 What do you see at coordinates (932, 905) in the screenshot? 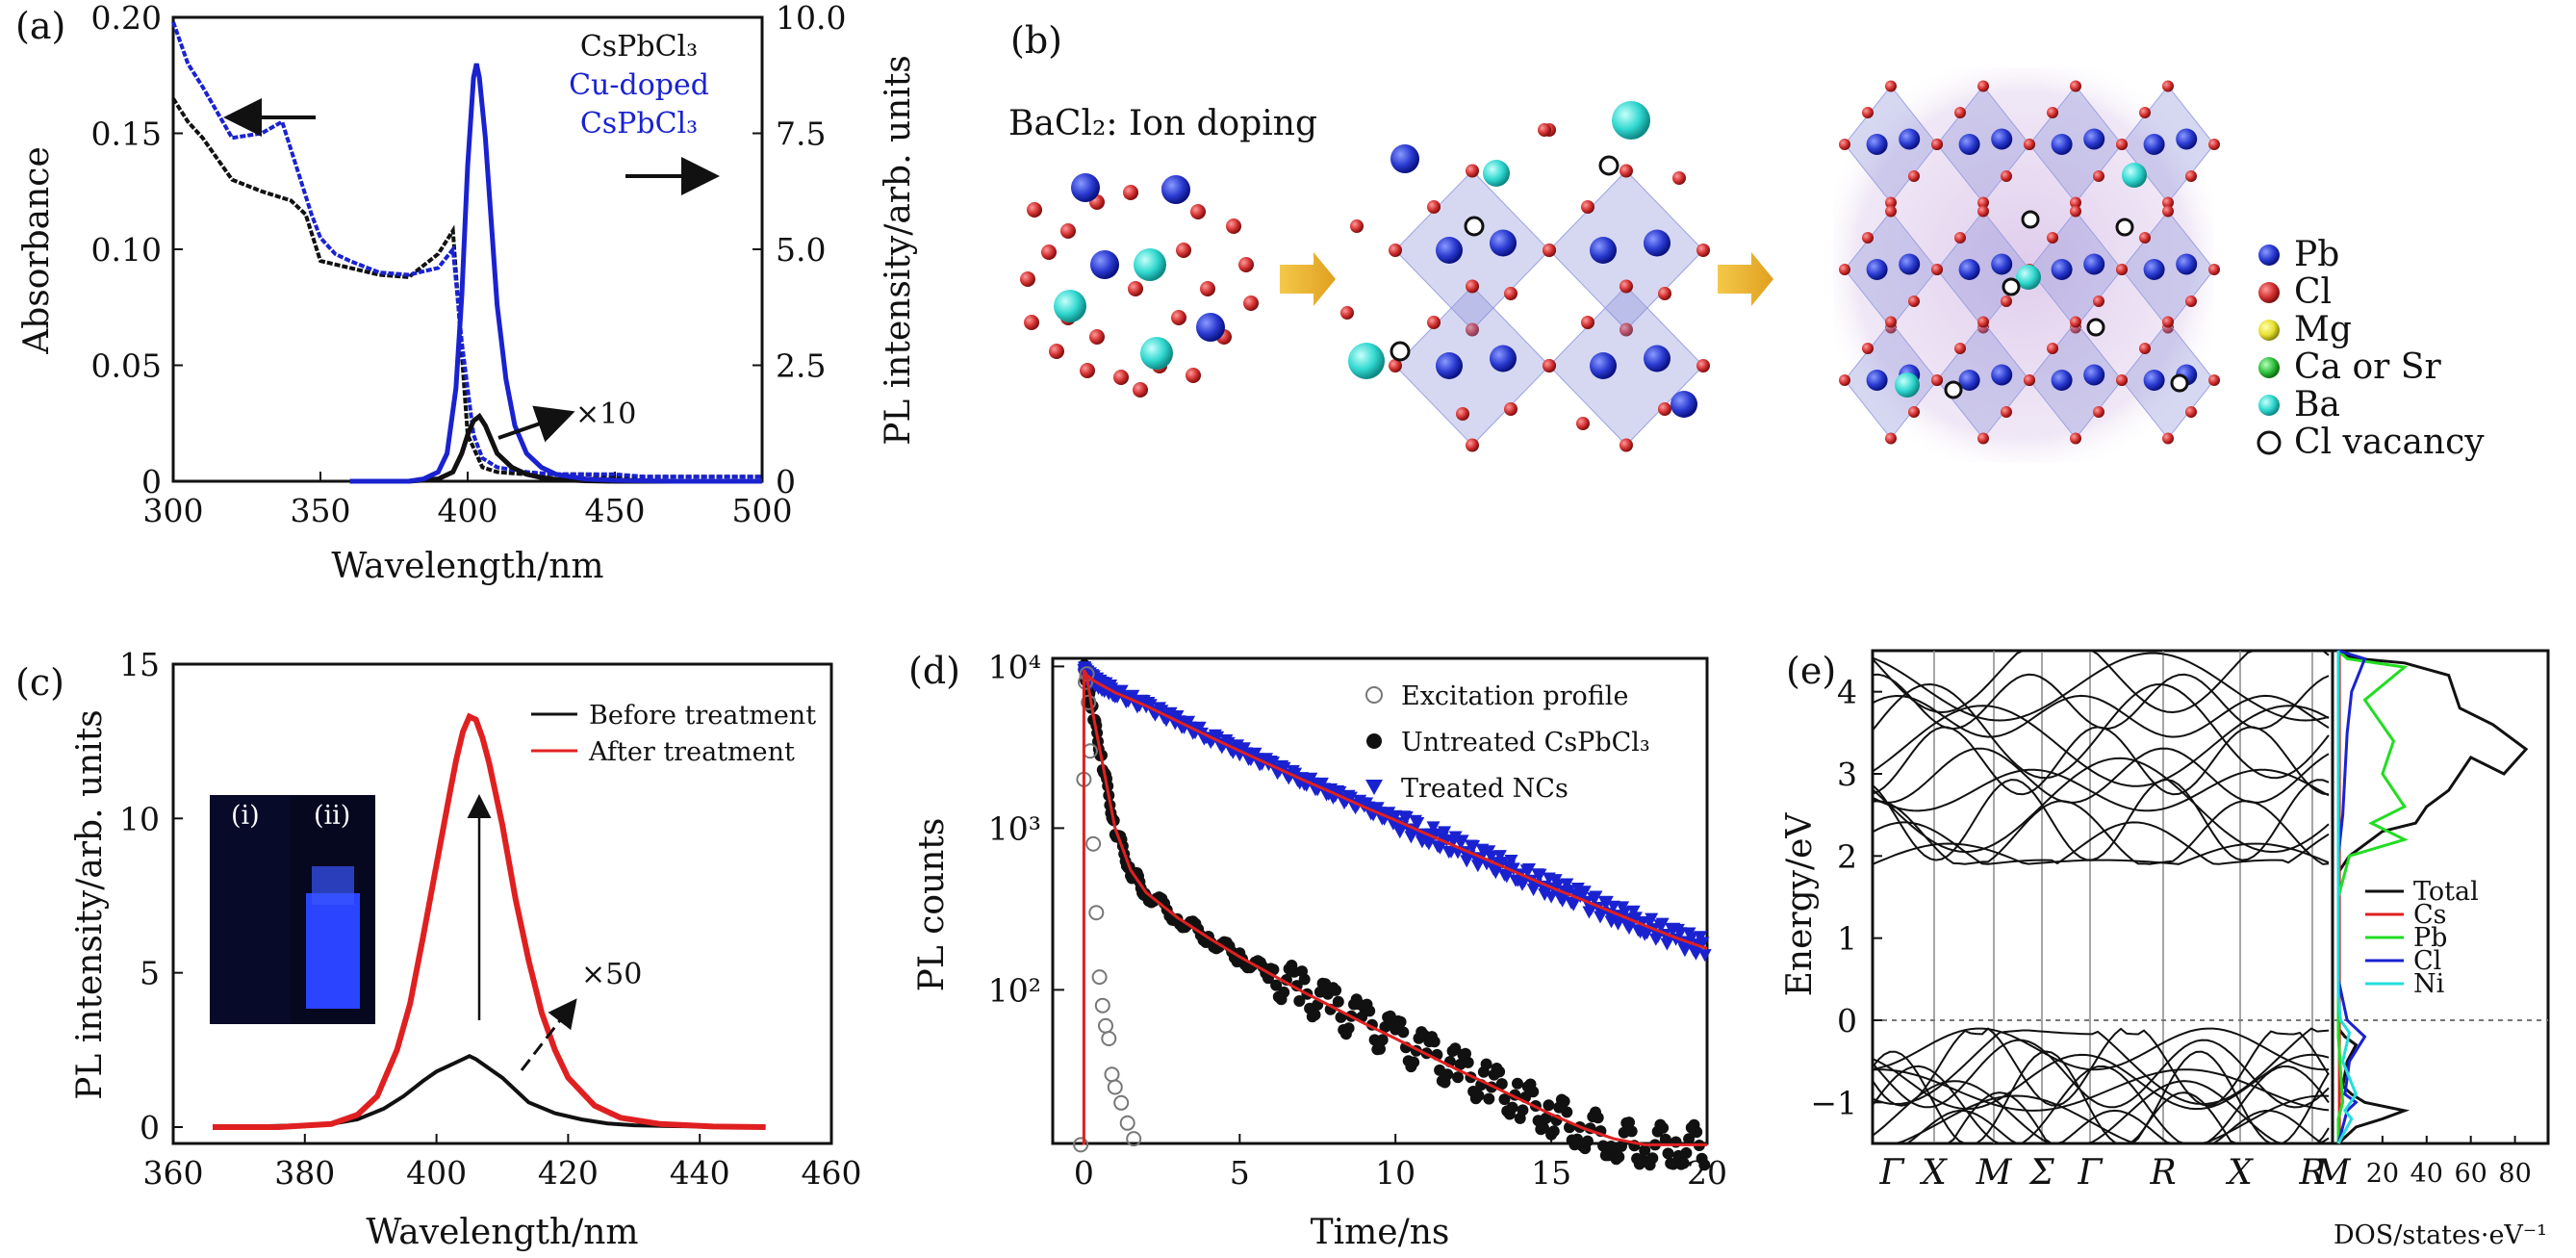
I see `panel-d-ylabel: PL counts` at bounding box center [932, 905].